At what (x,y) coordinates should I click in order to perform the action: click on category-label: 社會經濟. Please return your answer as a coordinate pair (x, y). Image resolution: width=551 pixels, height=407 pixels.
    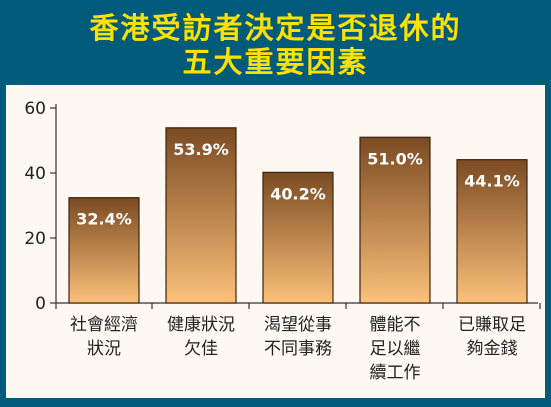
    Looking at the image, I should click on (104, 325).